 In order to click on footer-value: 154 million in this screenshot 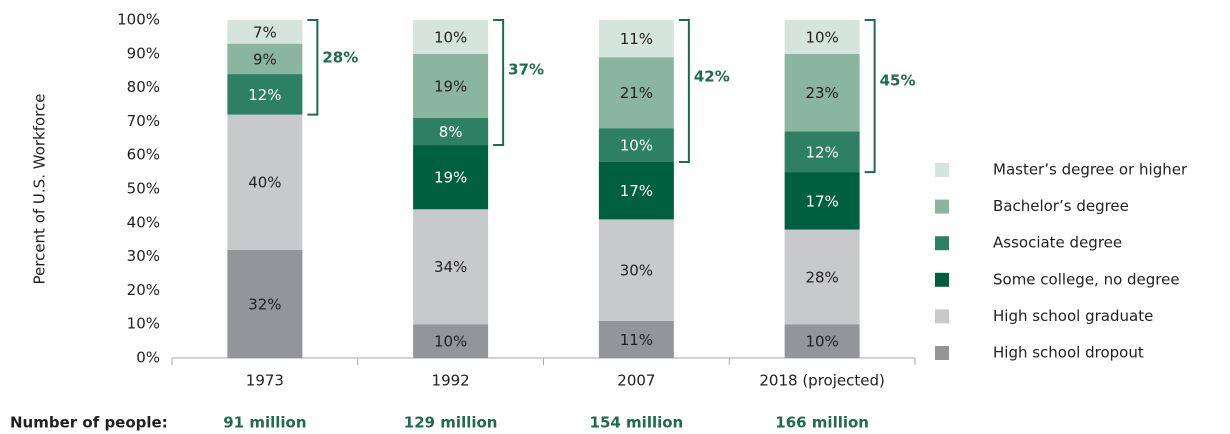, I will do `click(637, 423)`.